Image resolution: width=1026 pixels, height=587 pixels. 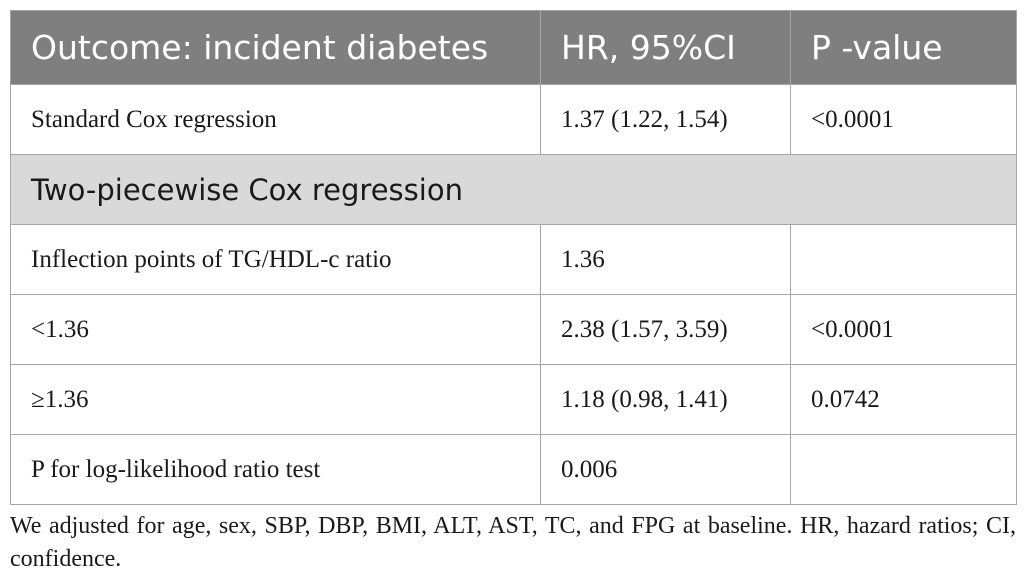 I want to click on table-section-row: Two-piecewise Cox regression, so click(x=513, y=189).